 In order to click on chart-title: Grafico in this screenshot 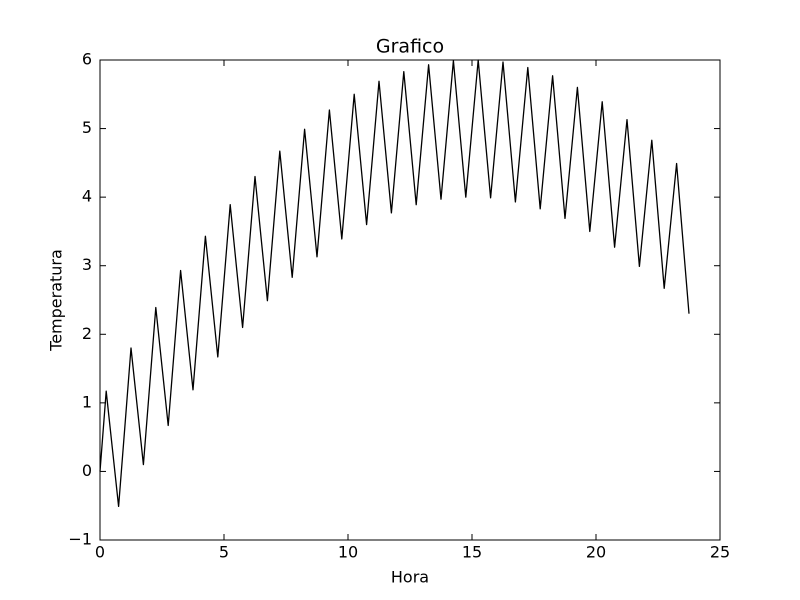, I will do `click(410, 47)`.